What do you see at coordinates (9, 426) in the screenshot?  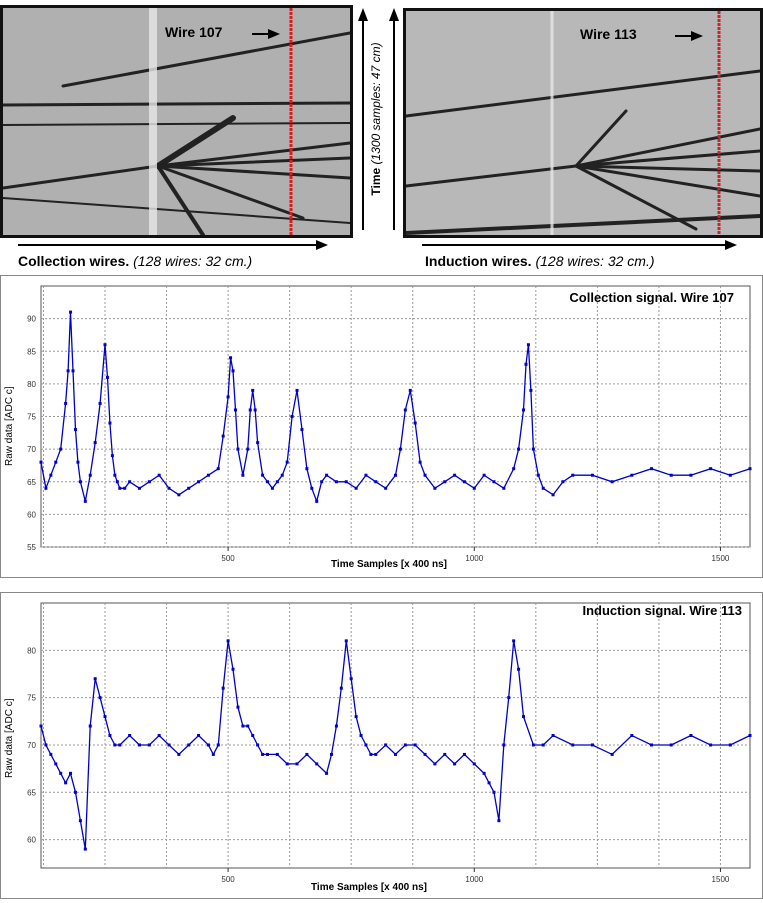 I see `collection-y-axis-label: Raw data [ADC c]` at bounding box center [9, 426].